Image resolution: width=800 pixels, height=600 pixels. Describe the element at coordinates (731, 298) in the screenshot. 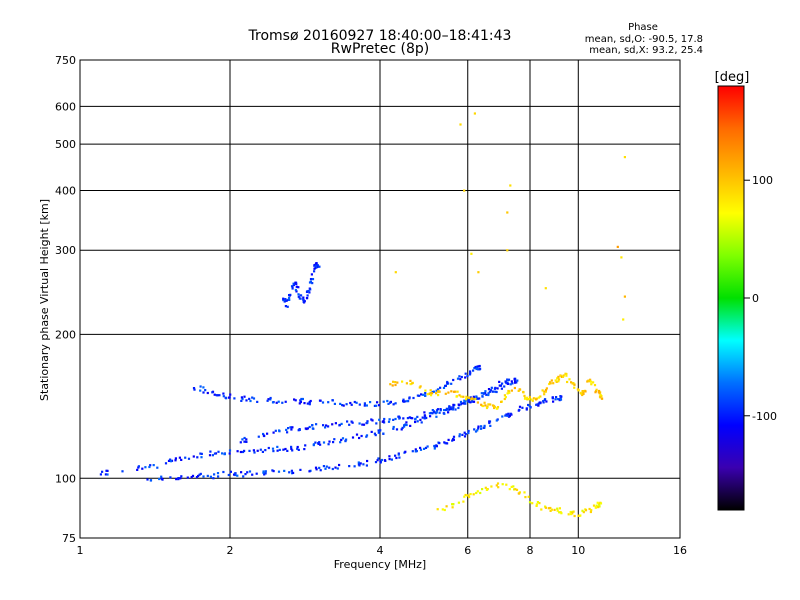

I see `colorbar` at that location.